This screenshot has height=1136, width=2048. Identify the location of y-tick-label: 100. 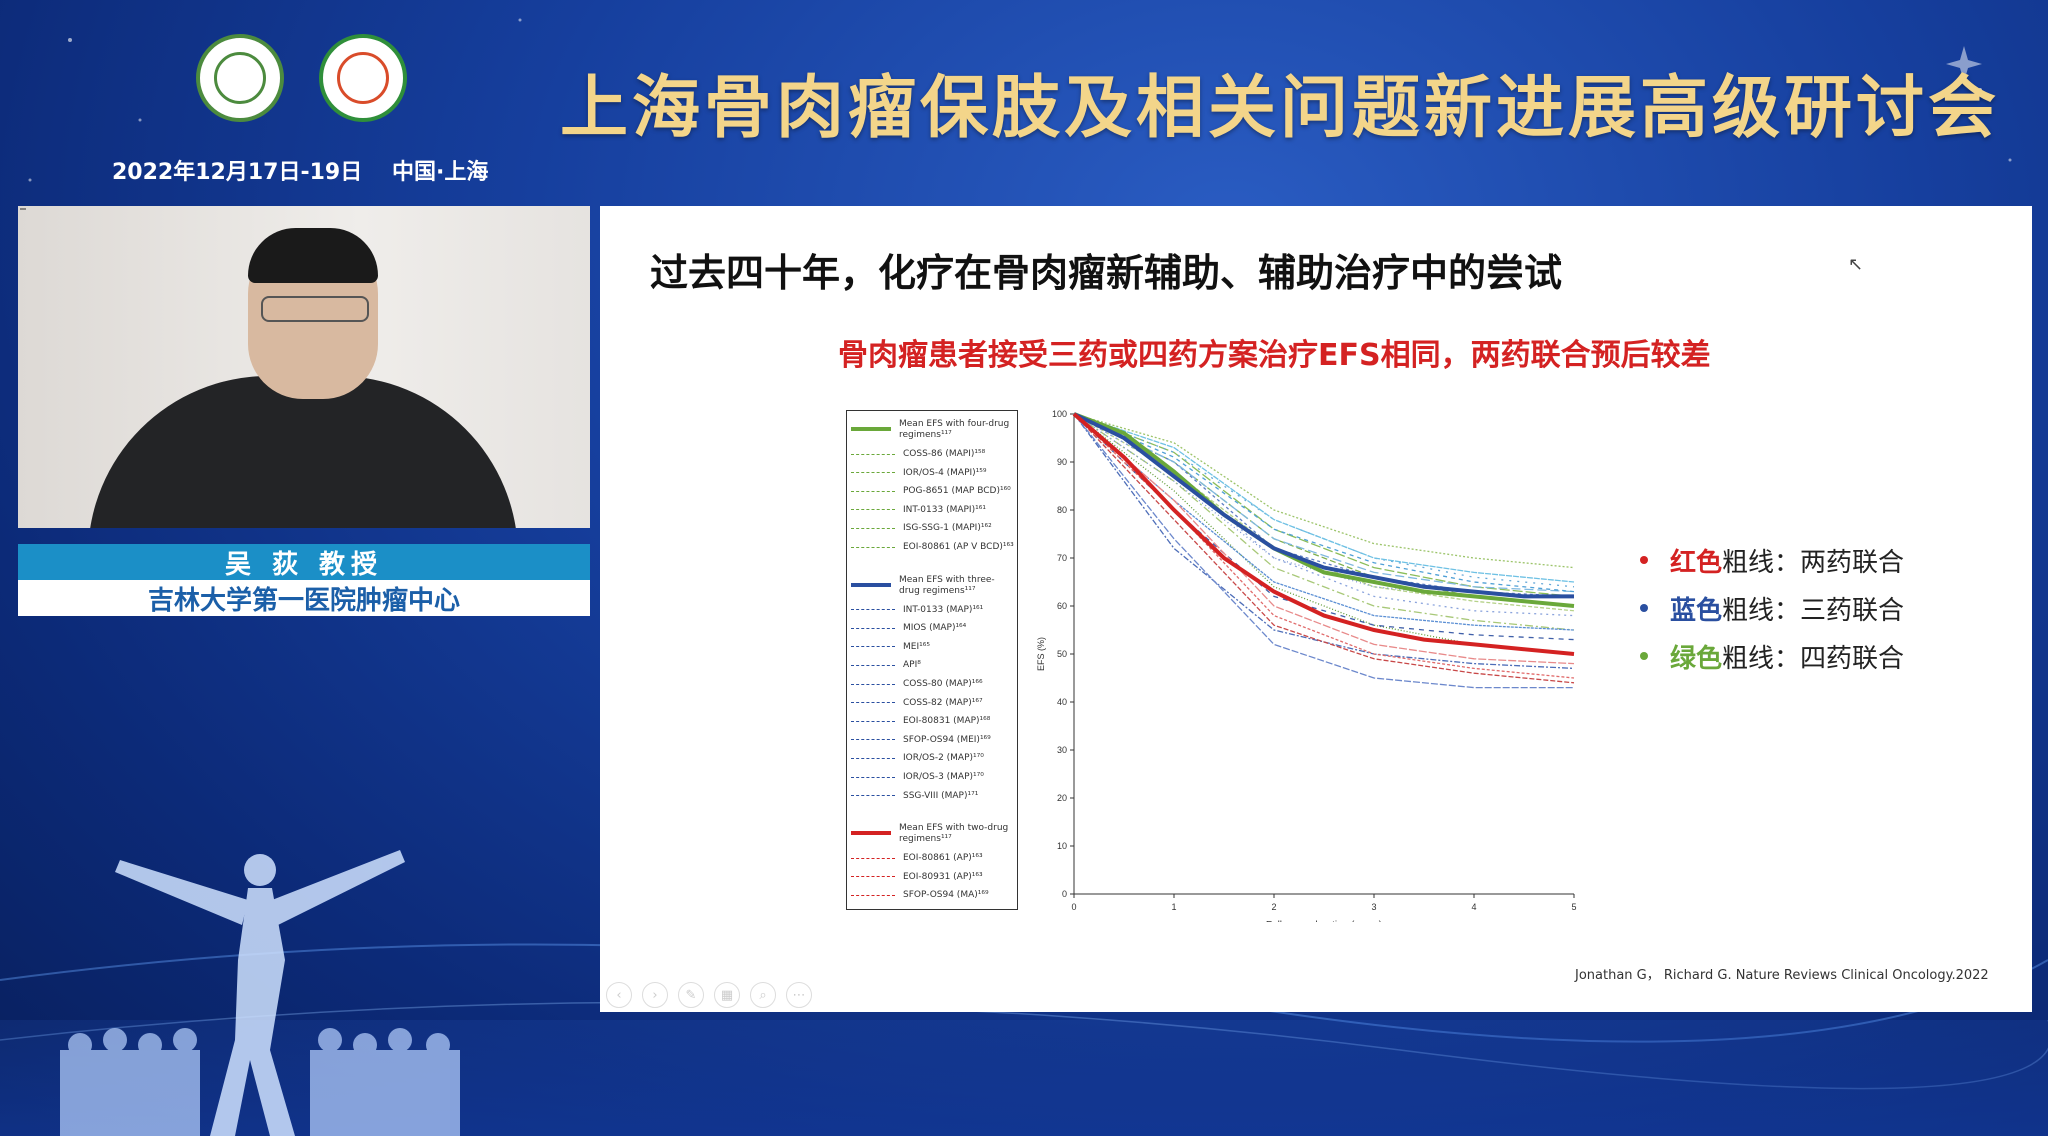
(1059, 414).